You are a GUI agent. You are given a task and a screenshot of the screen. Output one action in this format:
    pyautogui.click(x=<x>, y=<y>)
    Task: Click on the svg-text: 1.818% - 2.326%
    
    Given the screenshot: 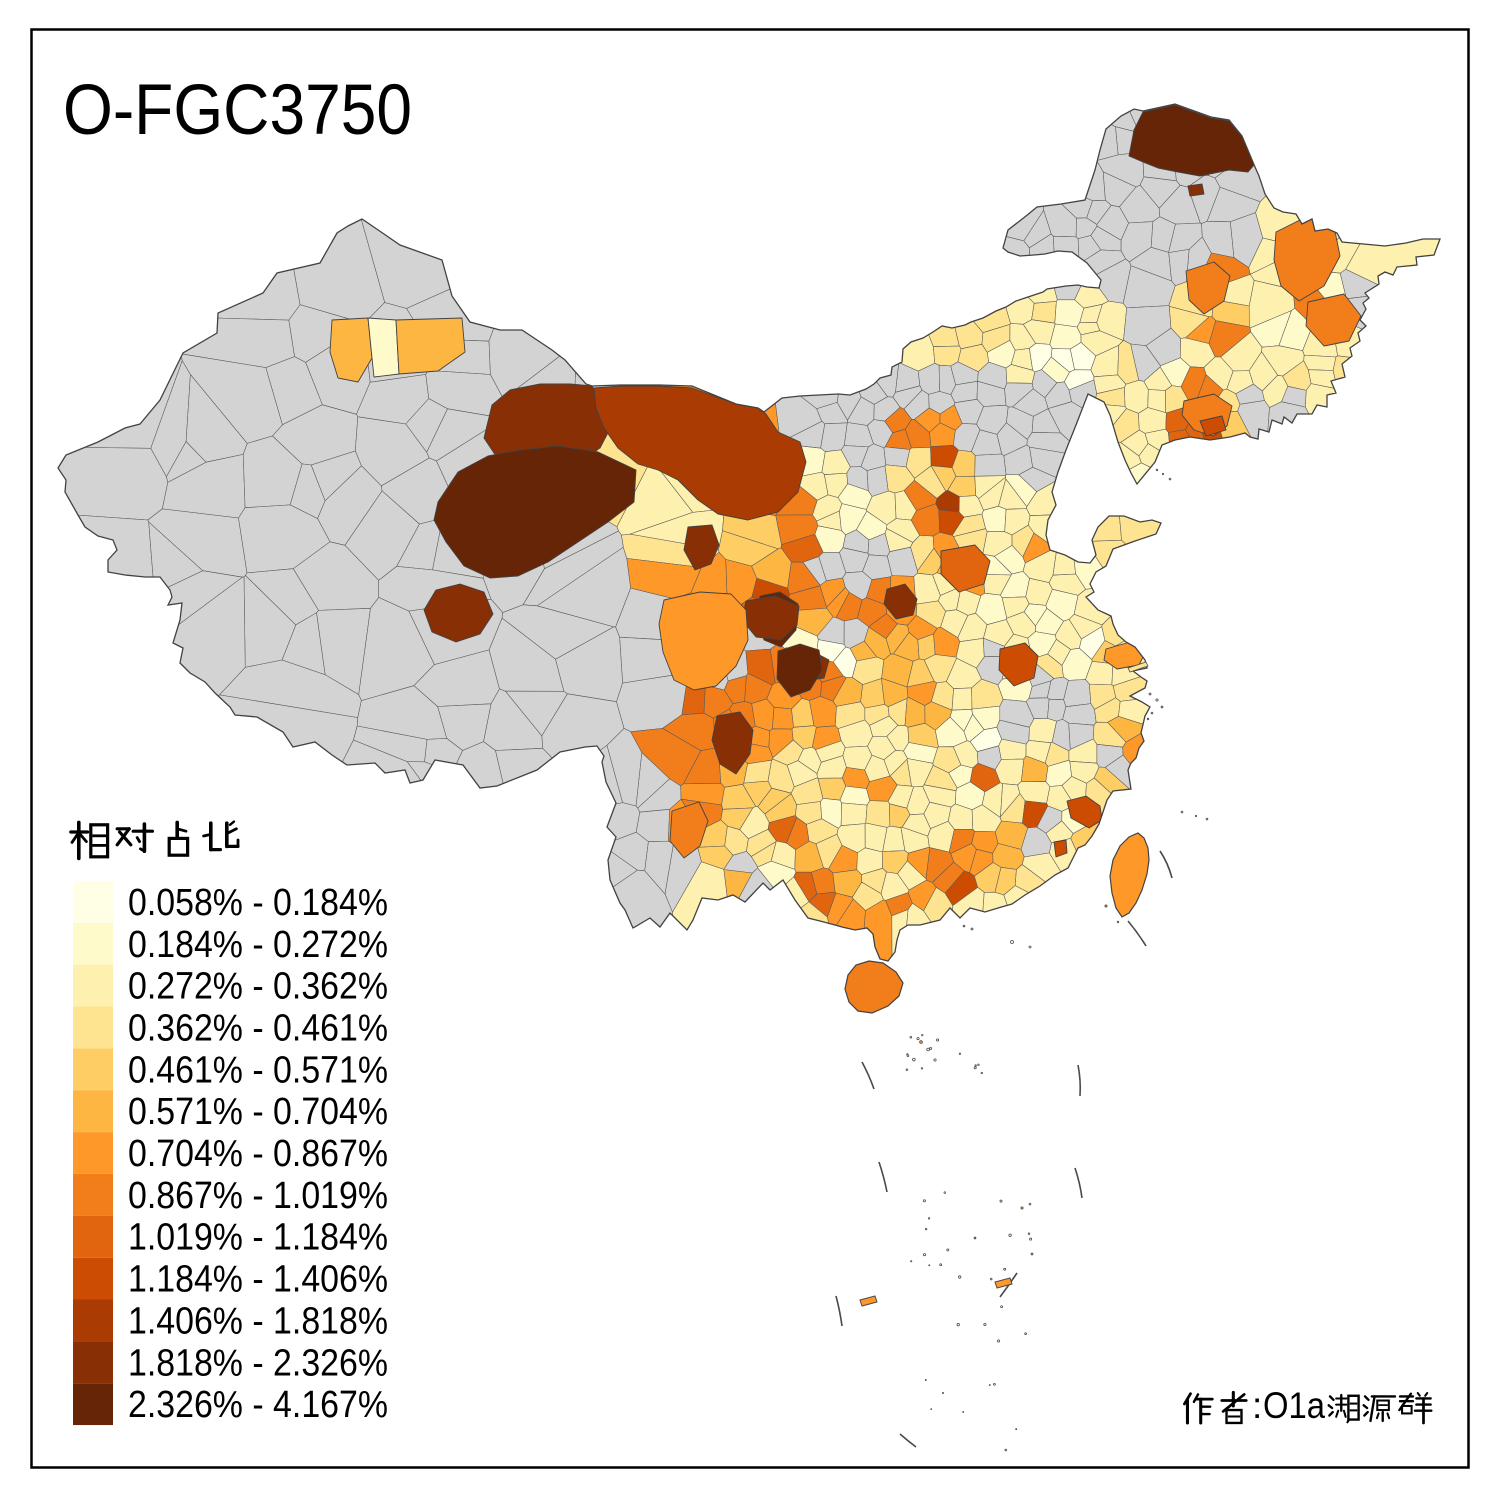 What is the action you would take?
    pyautogui.click(x=258, y=1363)
    